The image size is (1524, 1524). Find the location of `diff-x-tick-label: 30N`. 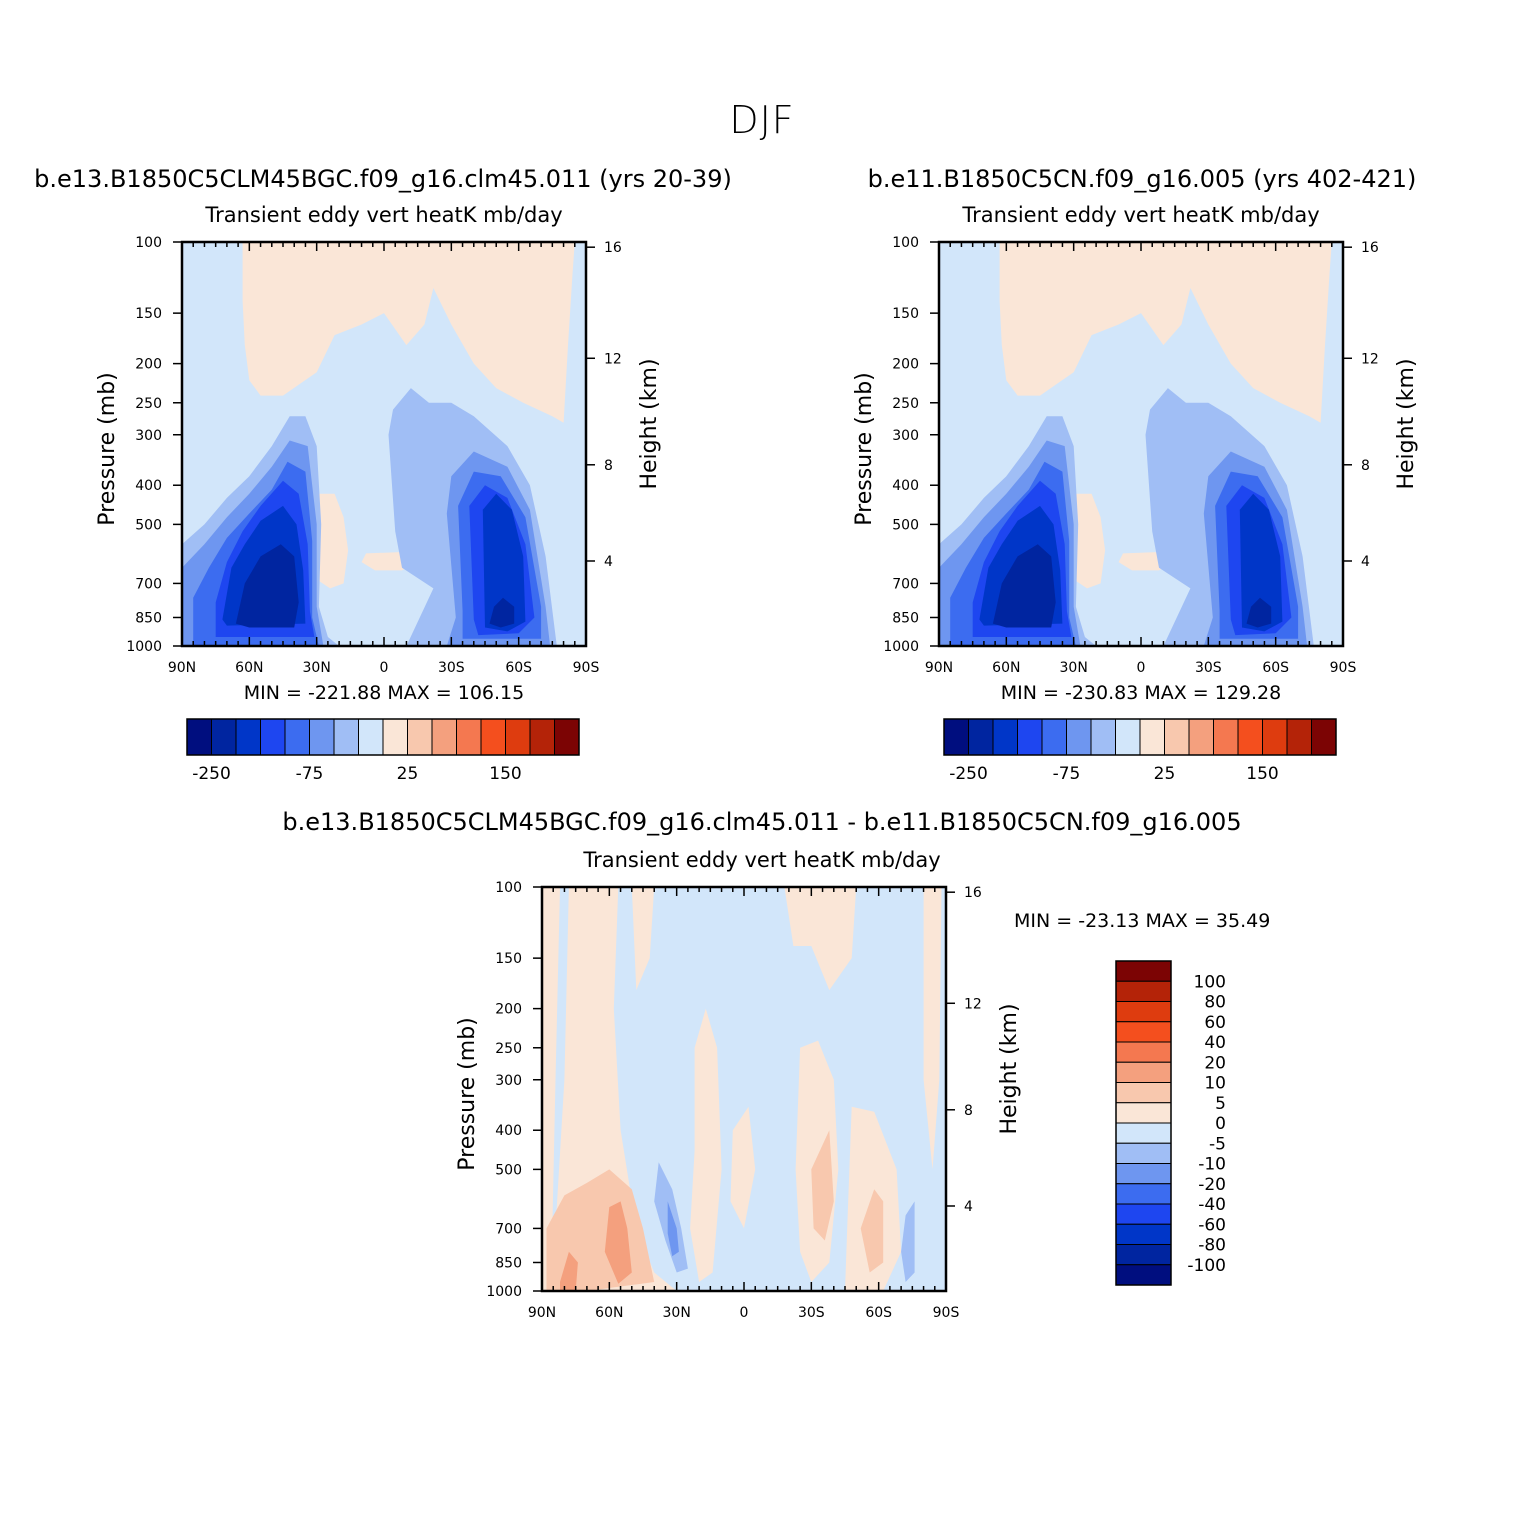

diff-x-tick-label: 30N is located at coordinates (677, 1313).